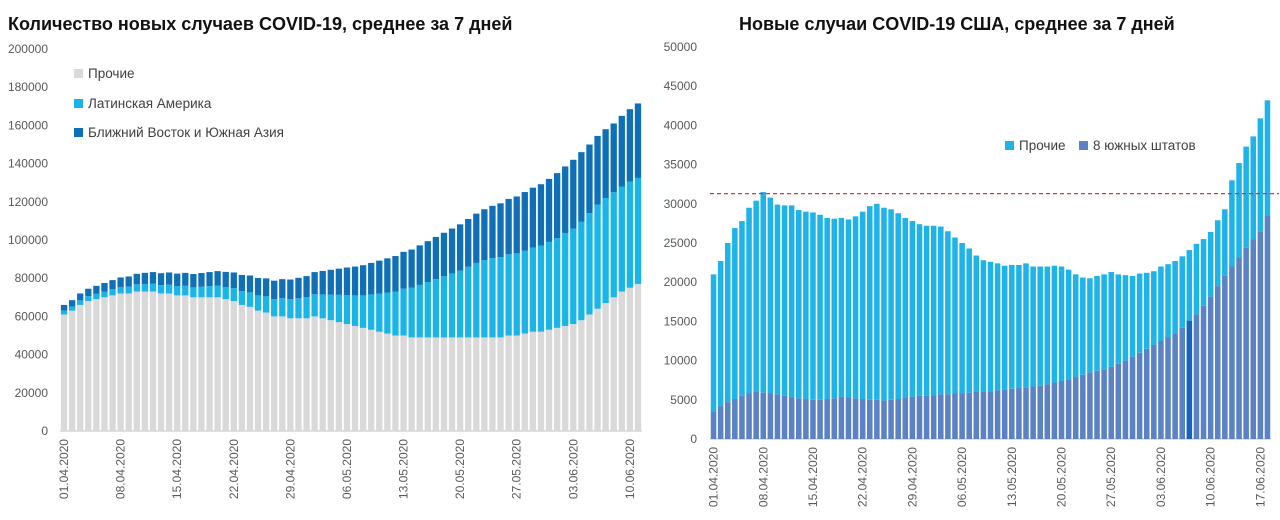  What do you see at coordinates (1111, 477) in the screenshot?
I see `x-tick-label: 27.05.2020` at bounding box center [1111, 477].